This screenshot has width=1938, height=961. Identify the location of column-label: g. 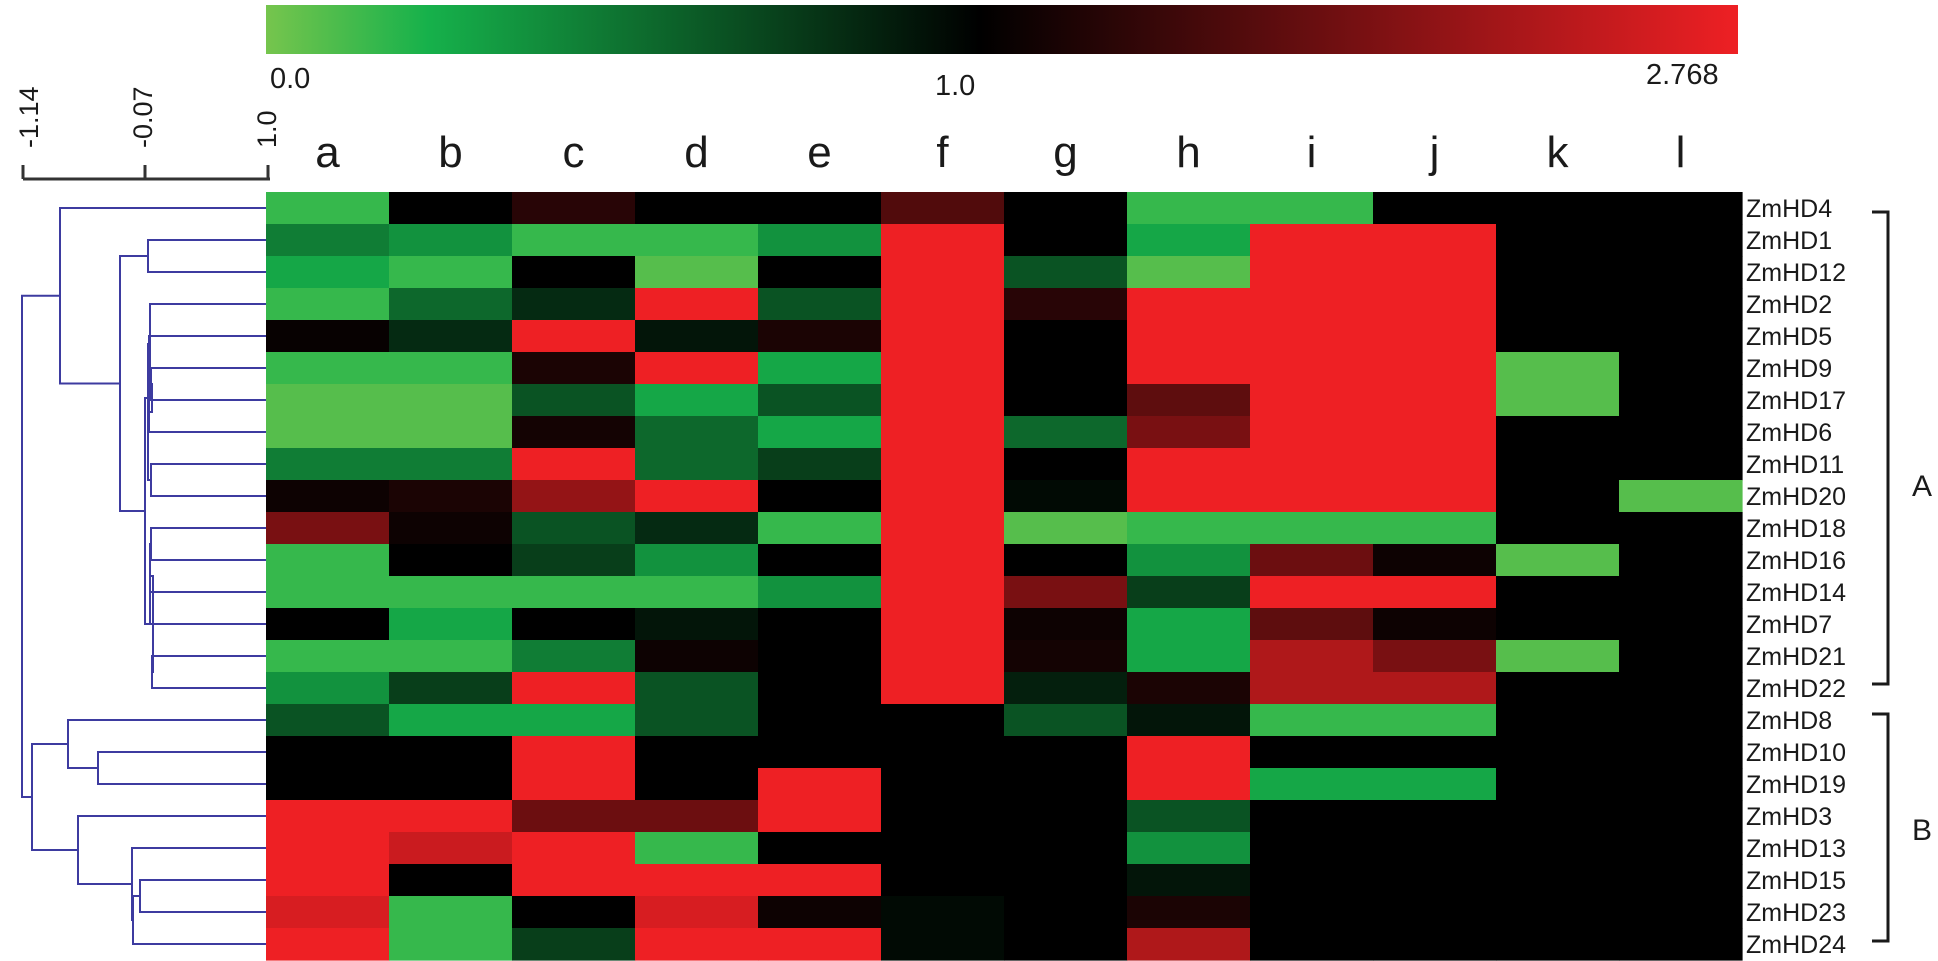
(1065, 152).